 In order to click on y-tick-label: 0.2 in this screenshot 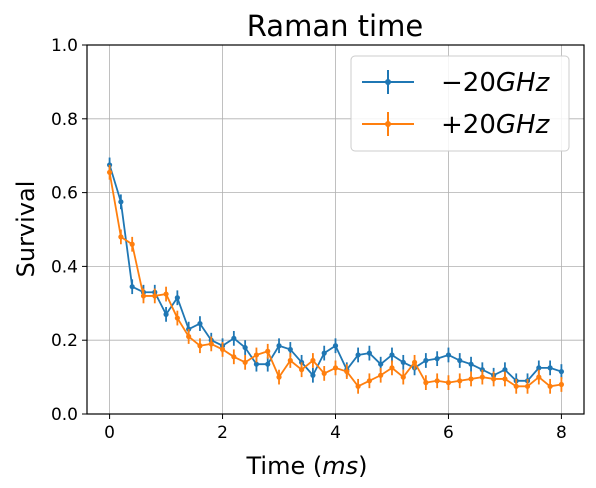, I will do `click(64, 341)`.